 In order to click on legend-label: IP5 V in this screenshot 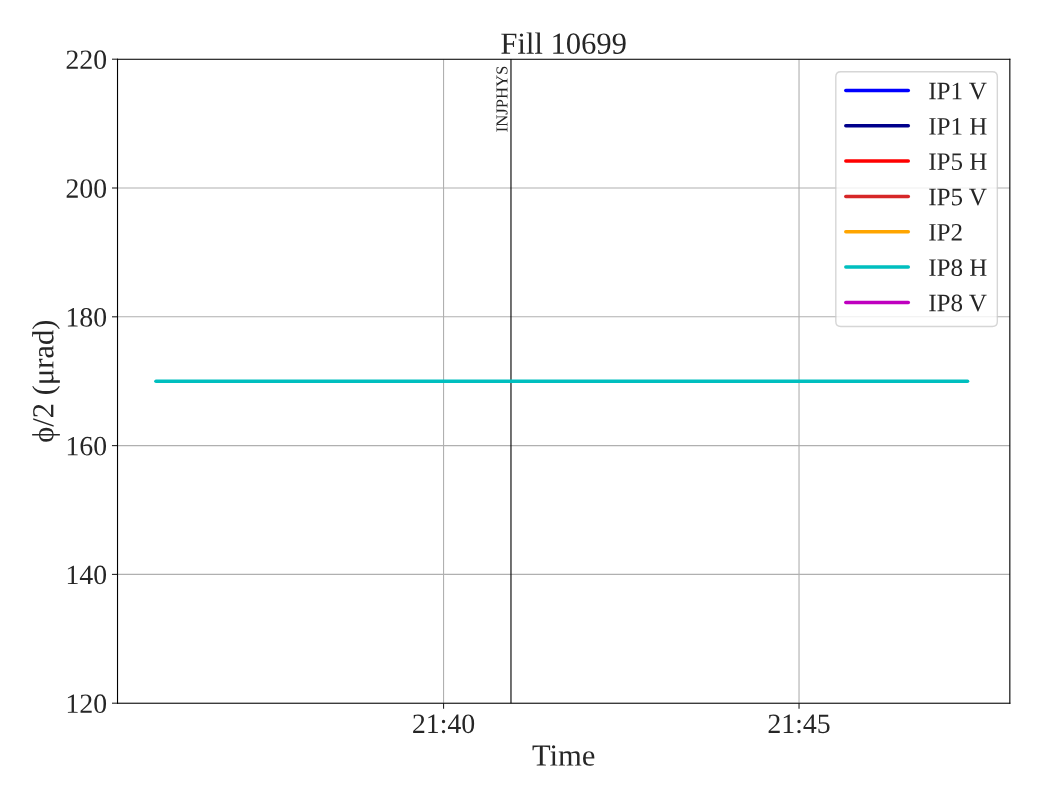, I will do `click(958, 197)`.